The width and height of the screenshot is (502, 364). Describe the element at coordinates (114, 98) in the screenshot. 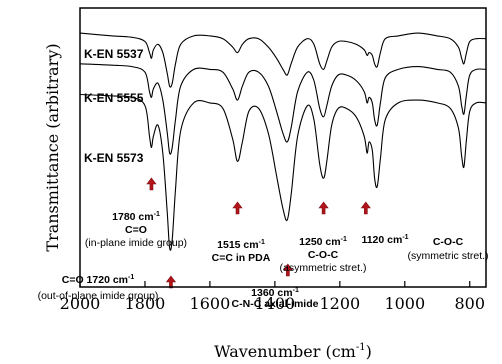

I see `series-label: K-EN 5555` at that location.